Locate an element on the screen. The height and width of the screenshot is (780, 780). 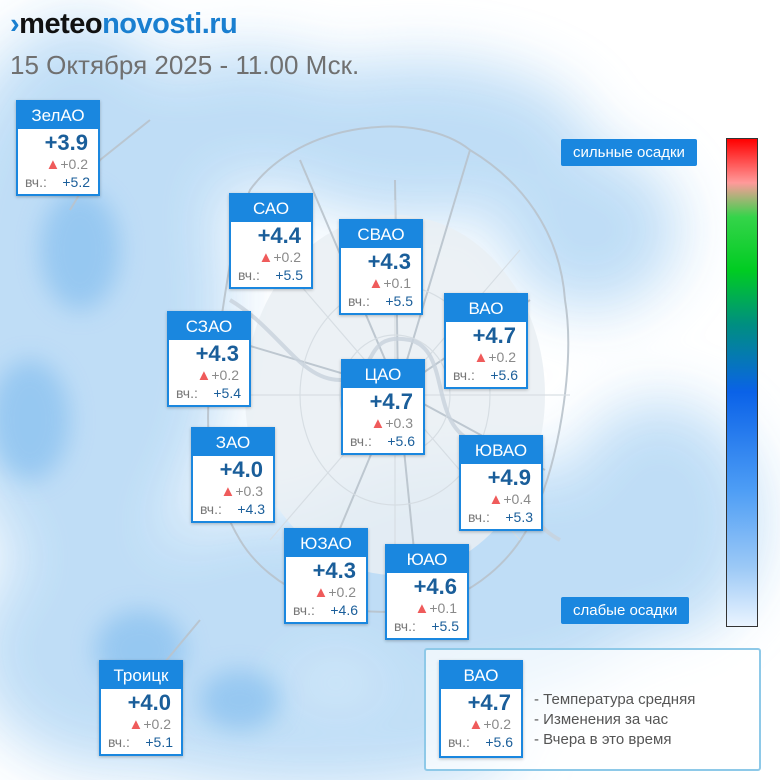
yesterday-value: +5.2 is located at coordinates (76, 182).